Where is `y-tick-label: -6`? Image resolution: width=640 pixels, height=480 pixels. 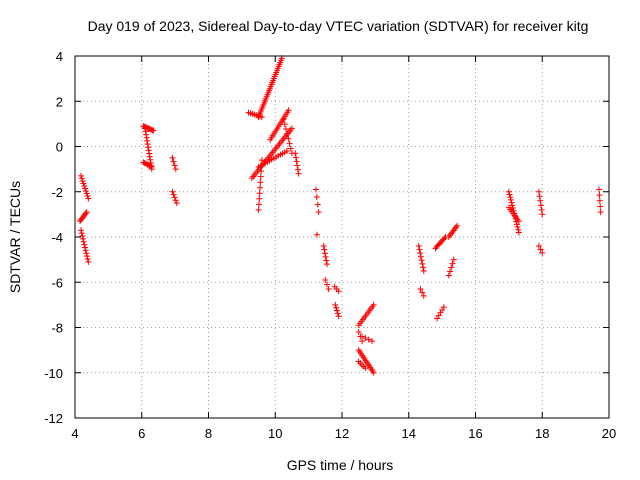
y-tick-label: -6 is located at coordinates (57, 282).